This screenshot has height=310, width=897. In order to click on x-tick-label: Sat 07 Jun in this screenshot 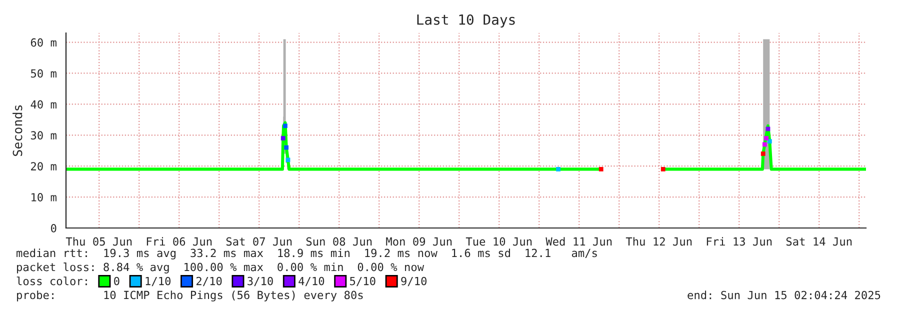, I will do `click(259, 241)`.